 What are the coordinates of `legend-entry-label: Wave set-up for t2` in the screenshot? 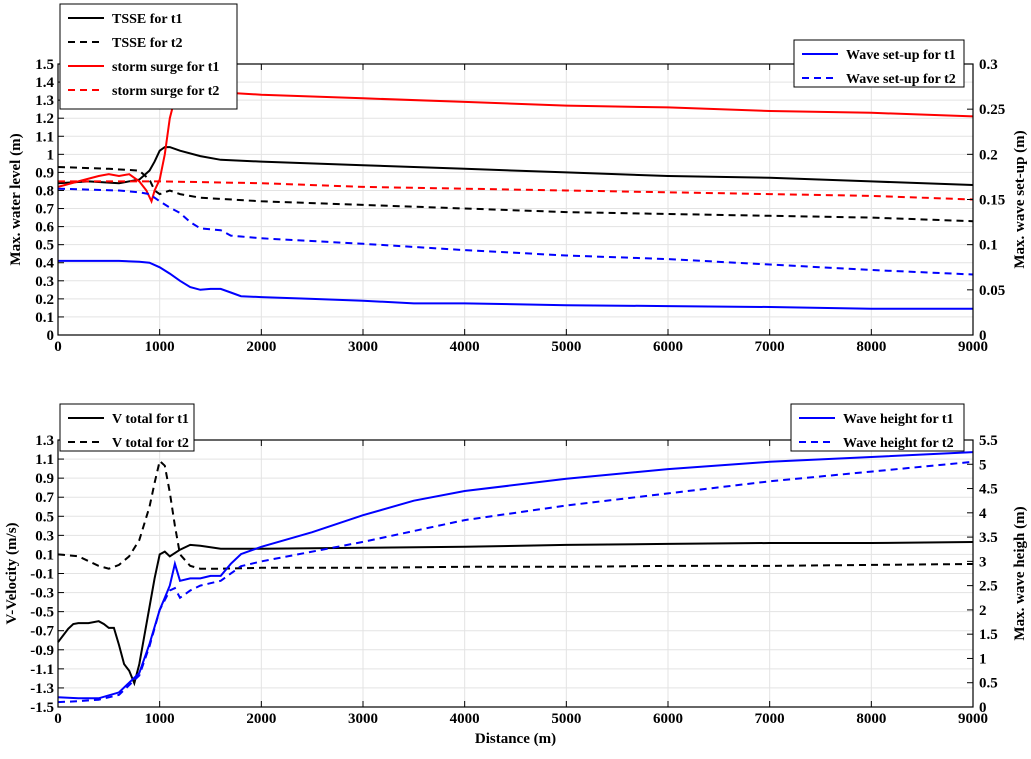 It's located at (901, 79).